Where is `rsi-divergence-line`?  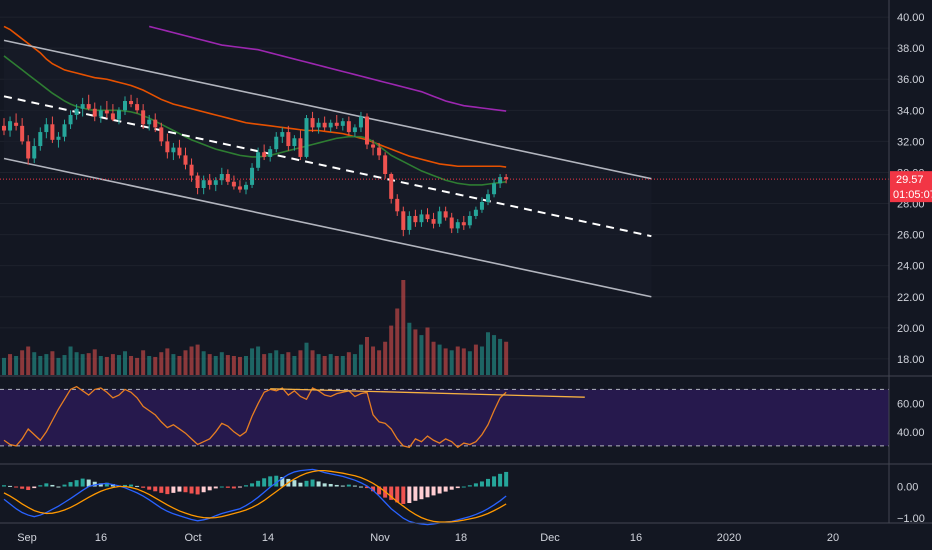 rsi-divergence-line is located at coordinates (427, 393).